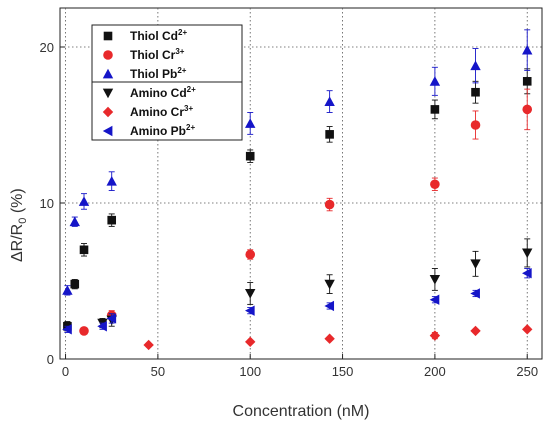 Image resolution: width=550 pixels, height=432 pixels. I want to click on x-tick-label: 0, so click(65, 371).